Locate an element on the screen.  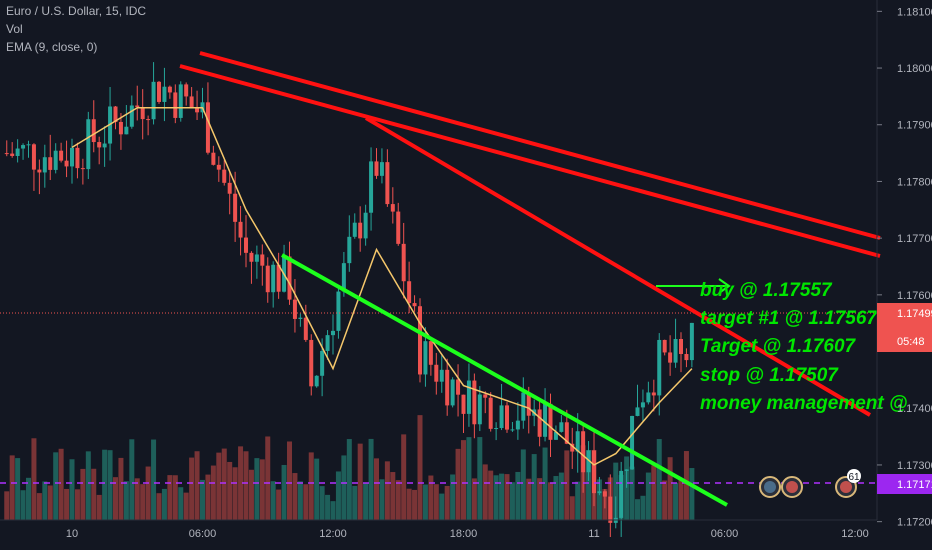
note-target-1: target #1 @ 1.17567 is located at coordinates (789, 318).